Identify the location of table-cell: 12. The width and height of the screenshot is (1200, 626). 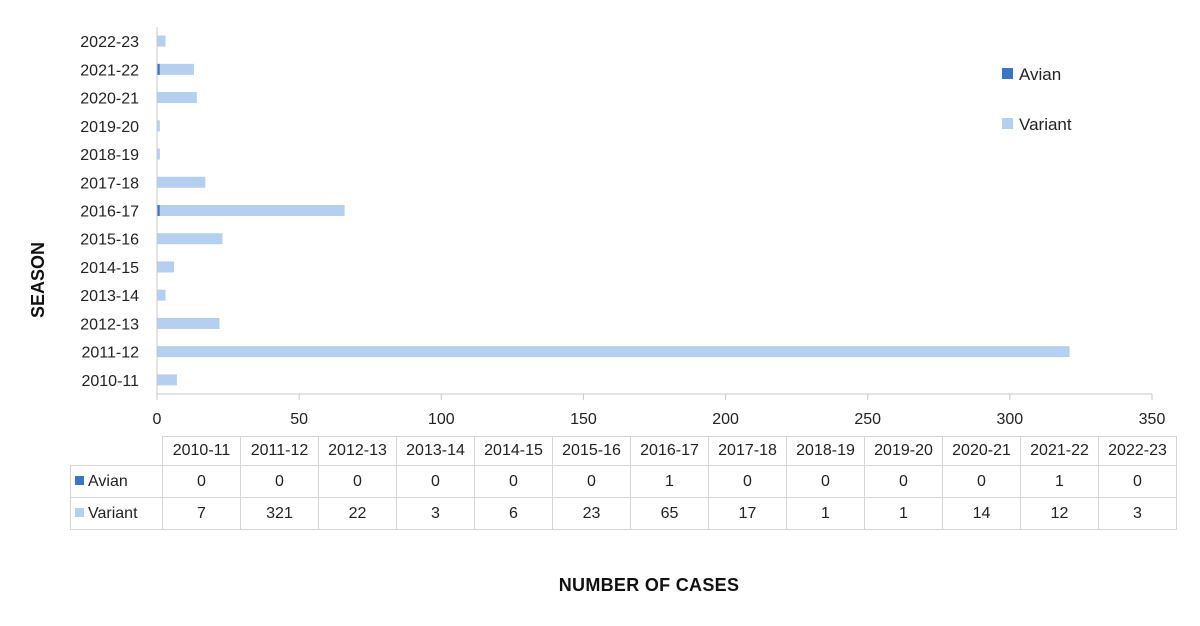
(1059, 513).